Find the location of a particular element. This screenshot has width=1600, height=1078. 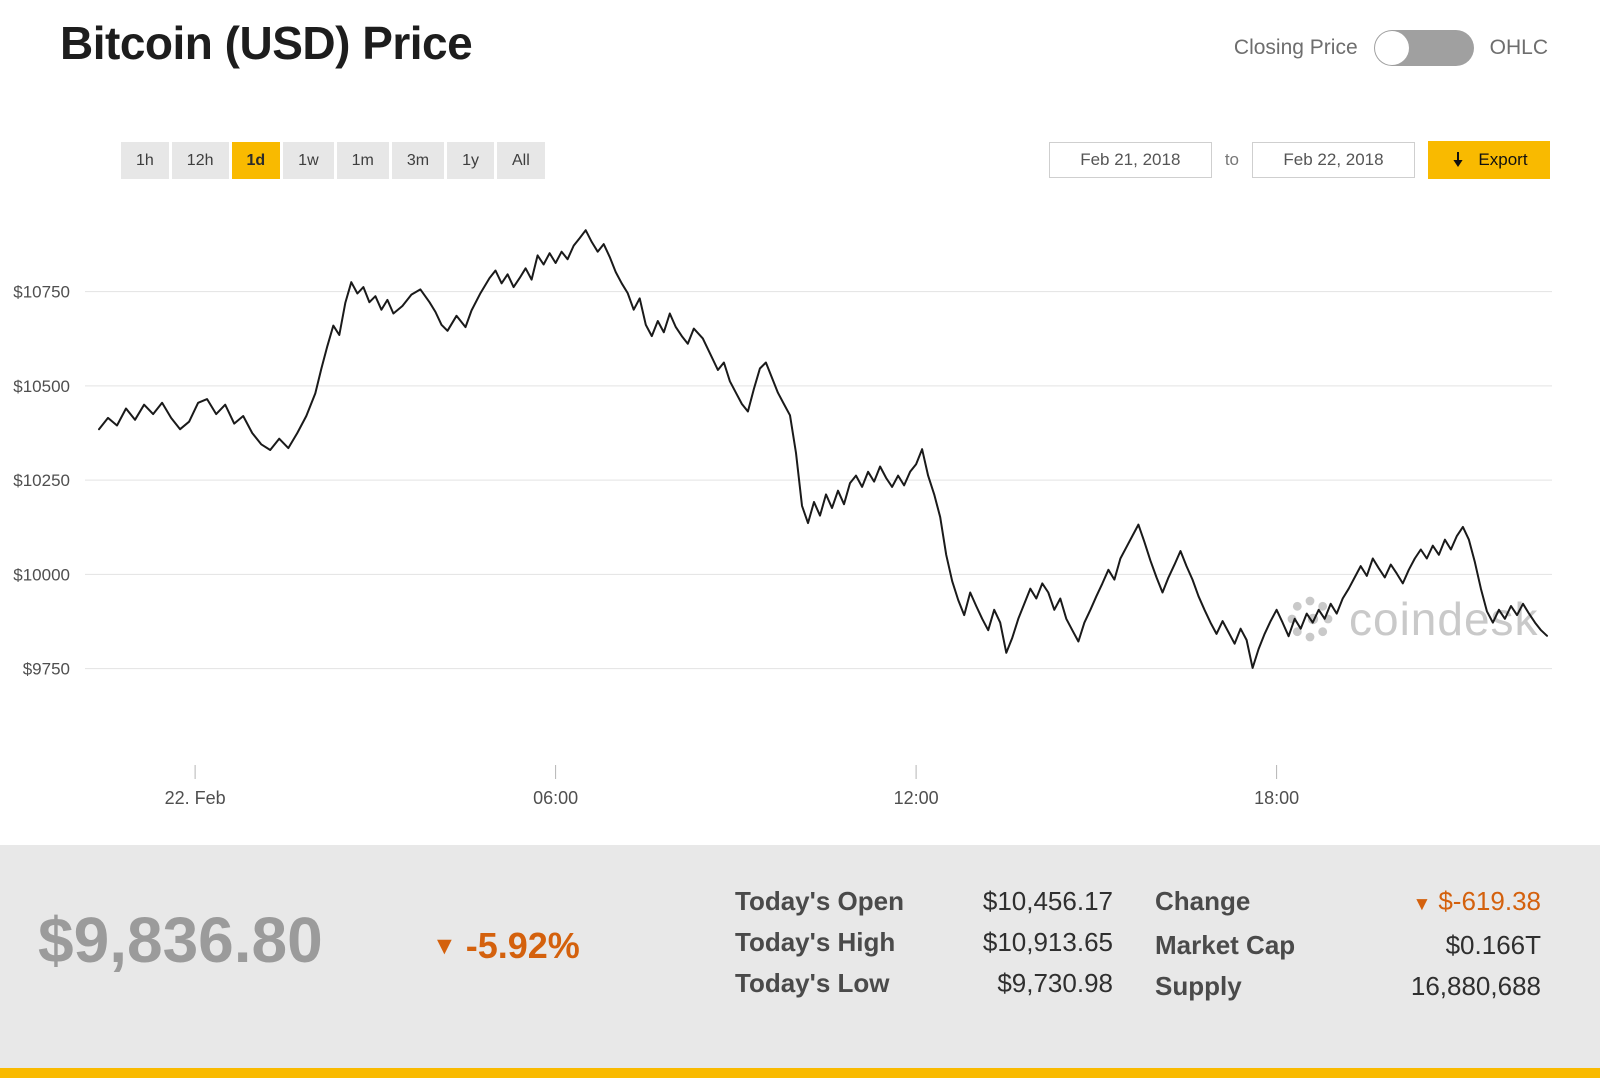

ohlc-label: OHLC is located at coordinates (1518, 47).